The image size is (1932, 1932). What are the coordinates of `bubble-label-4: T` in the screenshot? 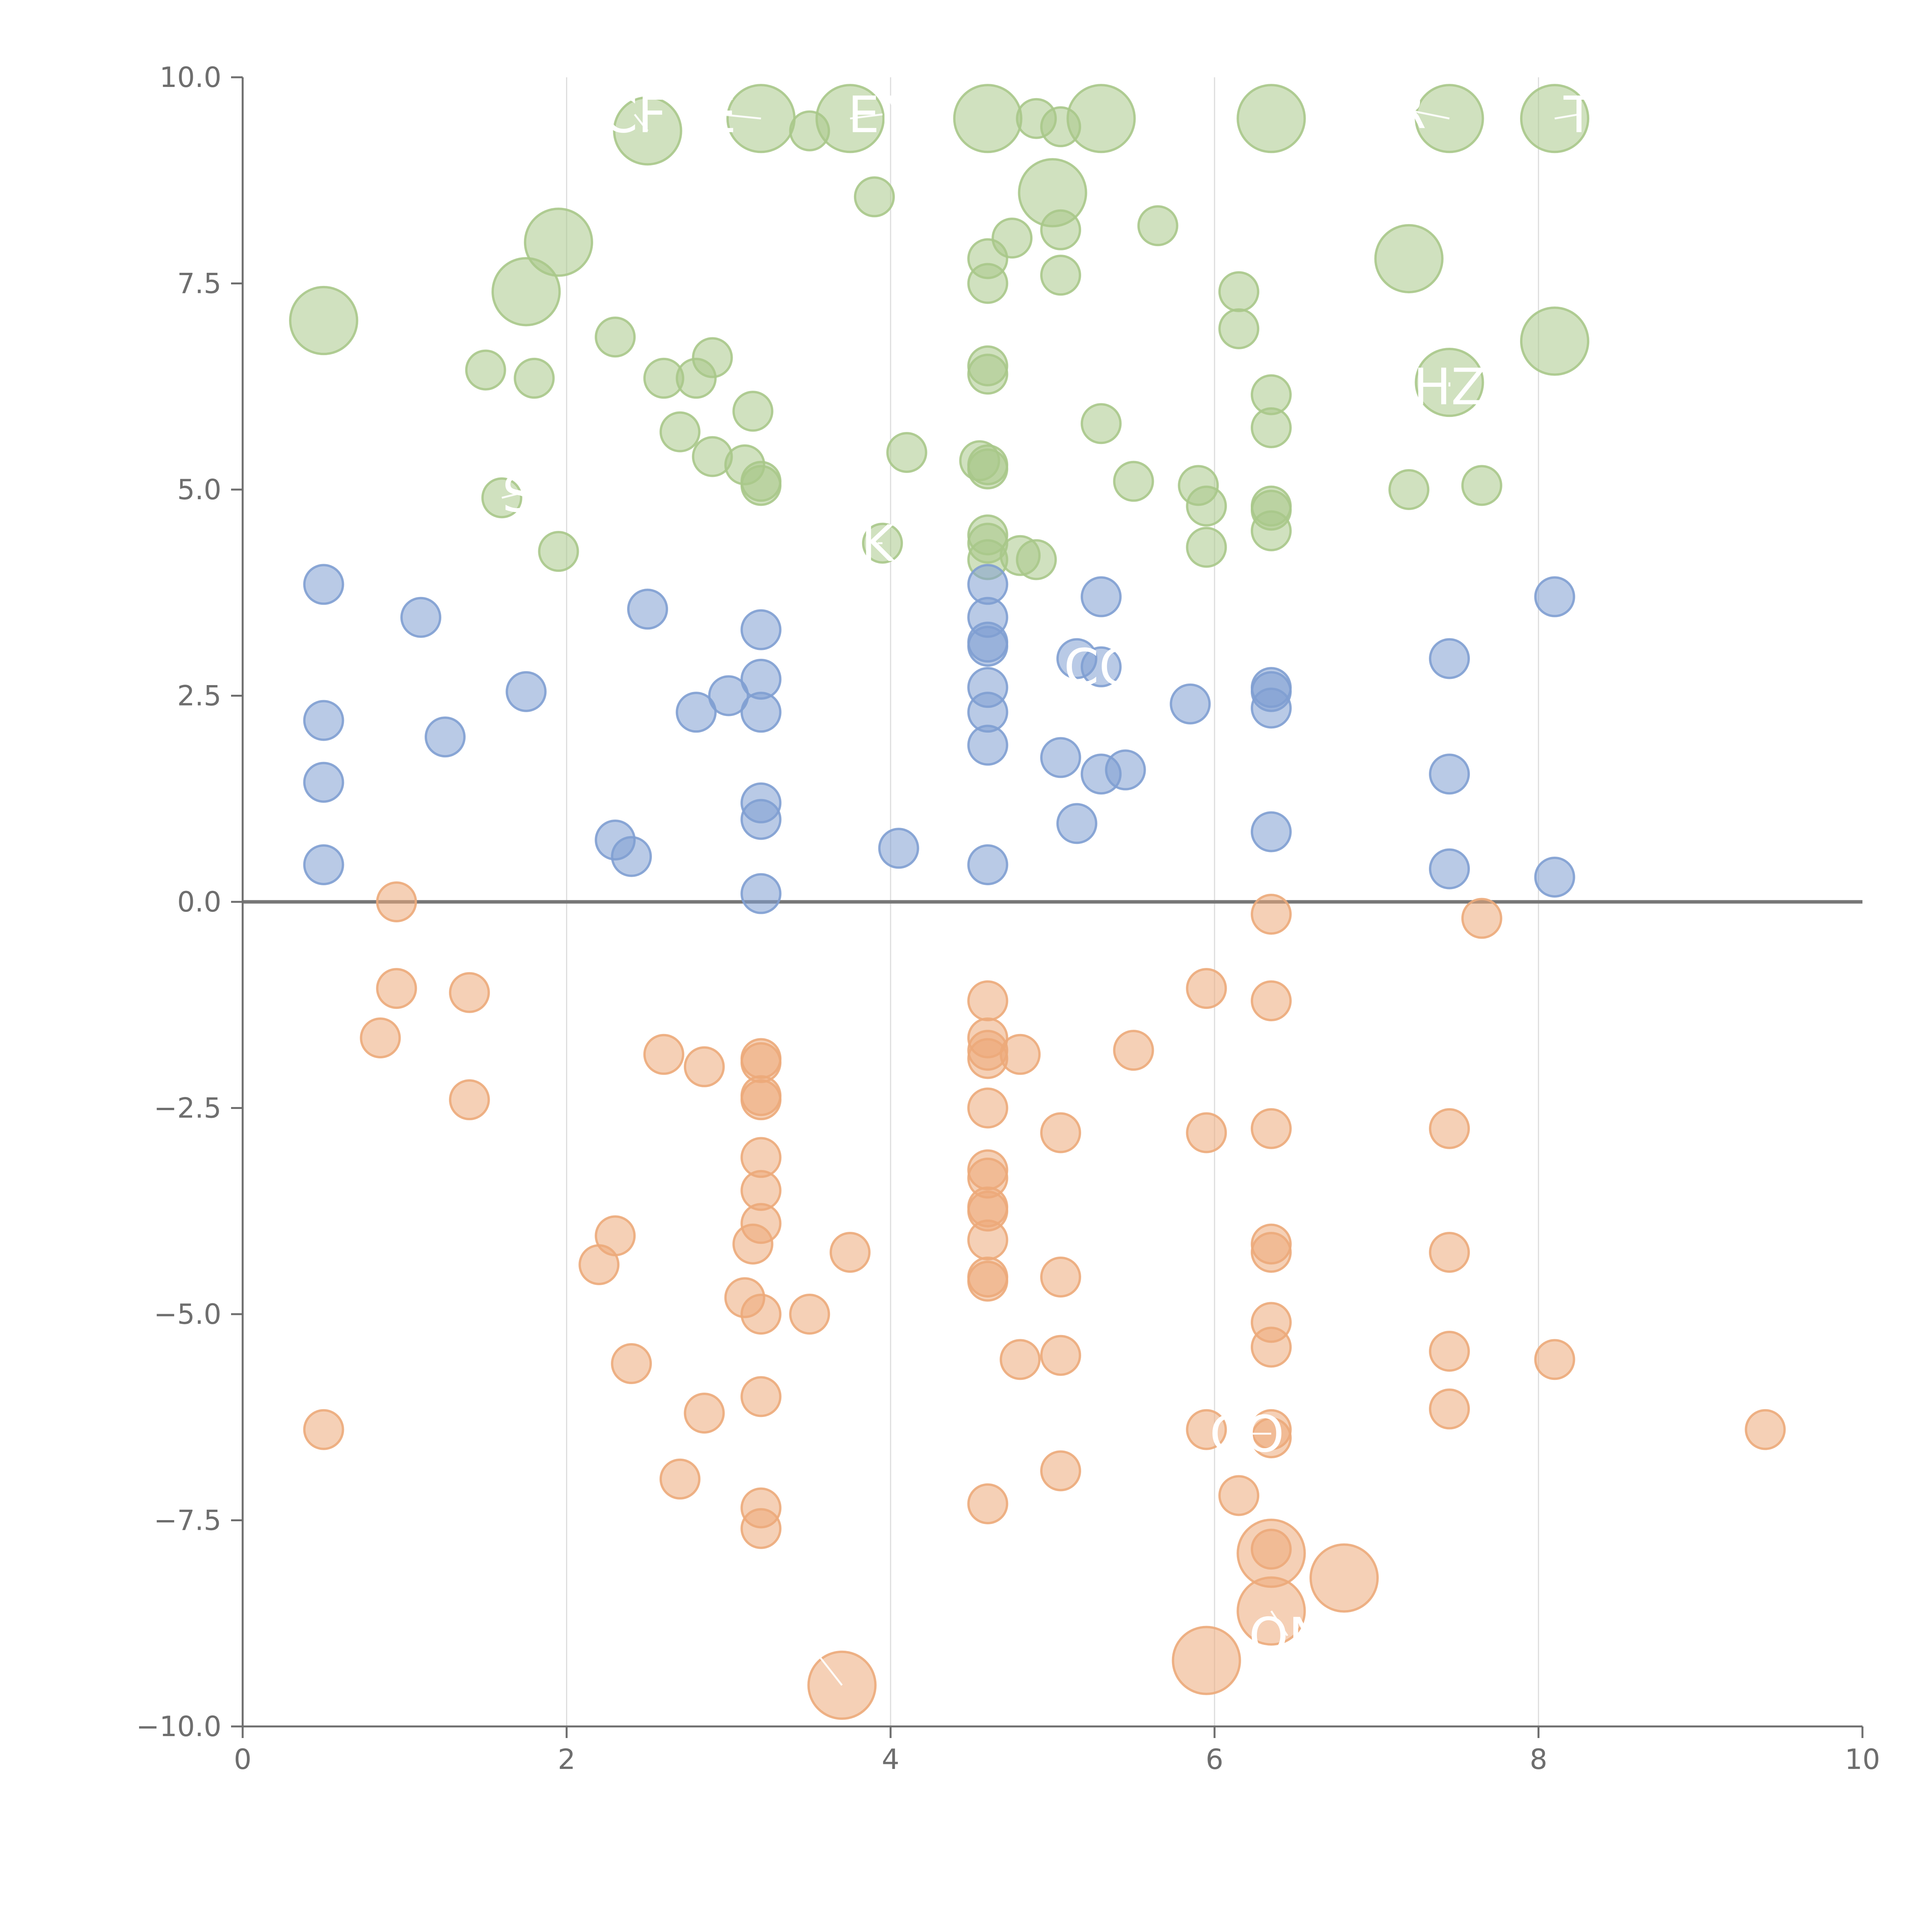 It's located at (1579, 114).